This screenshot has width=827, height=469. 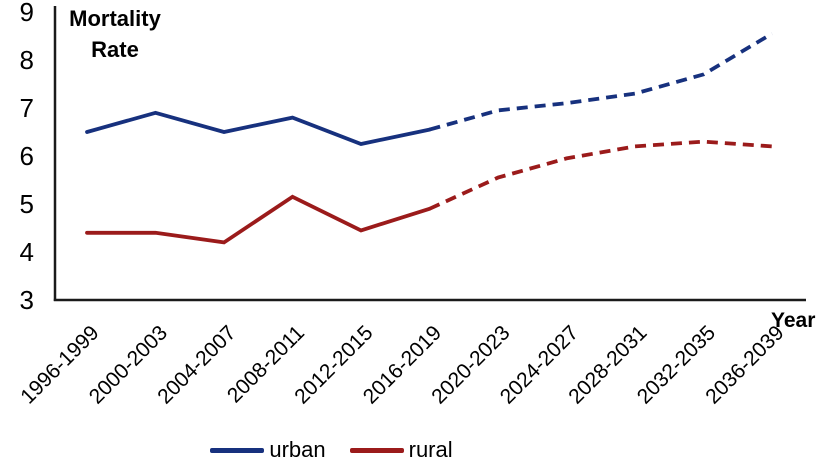 What do you see at coordinates (268, 450) in the screenshot?
I see `legend-item-urban: urban` at bounding box center [268, 450].